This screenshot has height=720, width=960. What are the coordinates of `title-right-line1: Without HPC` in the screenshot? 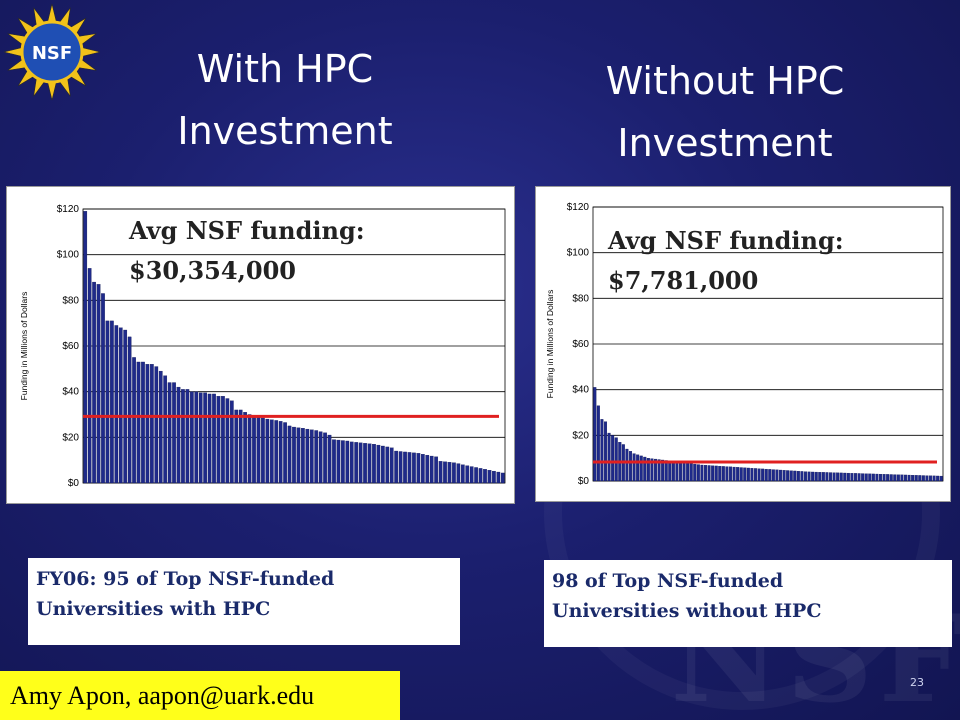 It's located at (725, 81).